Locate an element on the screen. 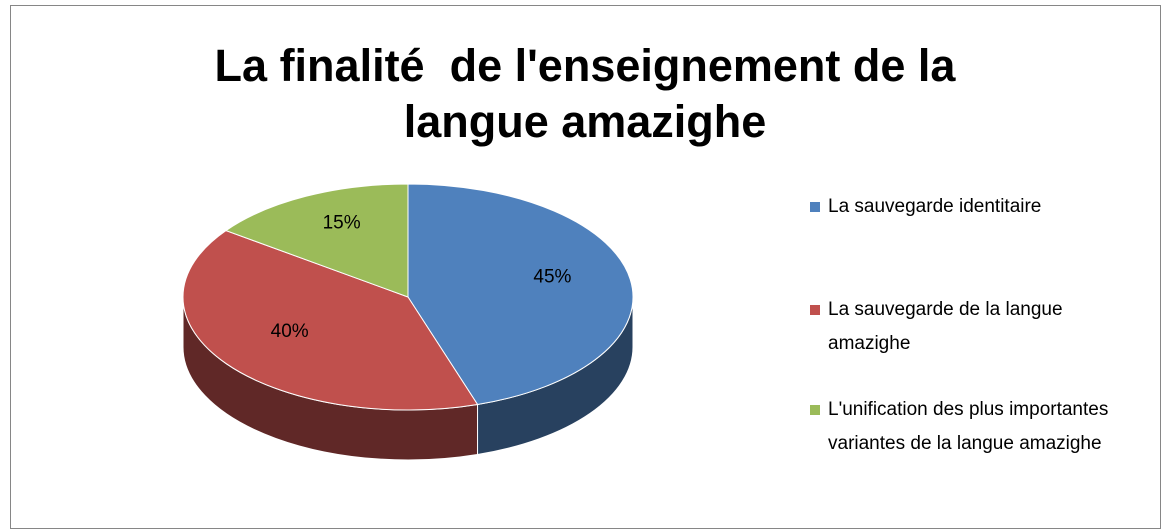 This screenshot has width=1163, height=530. legend-label: La sauvegarde identitaire is located at coordinates (935, 206).